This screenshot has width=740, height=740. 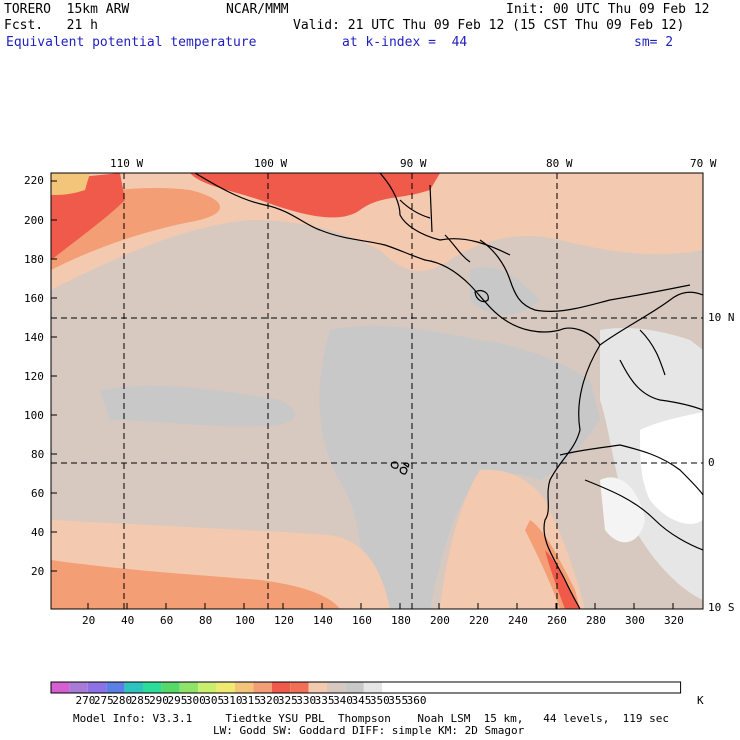 I want to click on model-title: TORERO 15km ARW, so click(x=67, y=9).